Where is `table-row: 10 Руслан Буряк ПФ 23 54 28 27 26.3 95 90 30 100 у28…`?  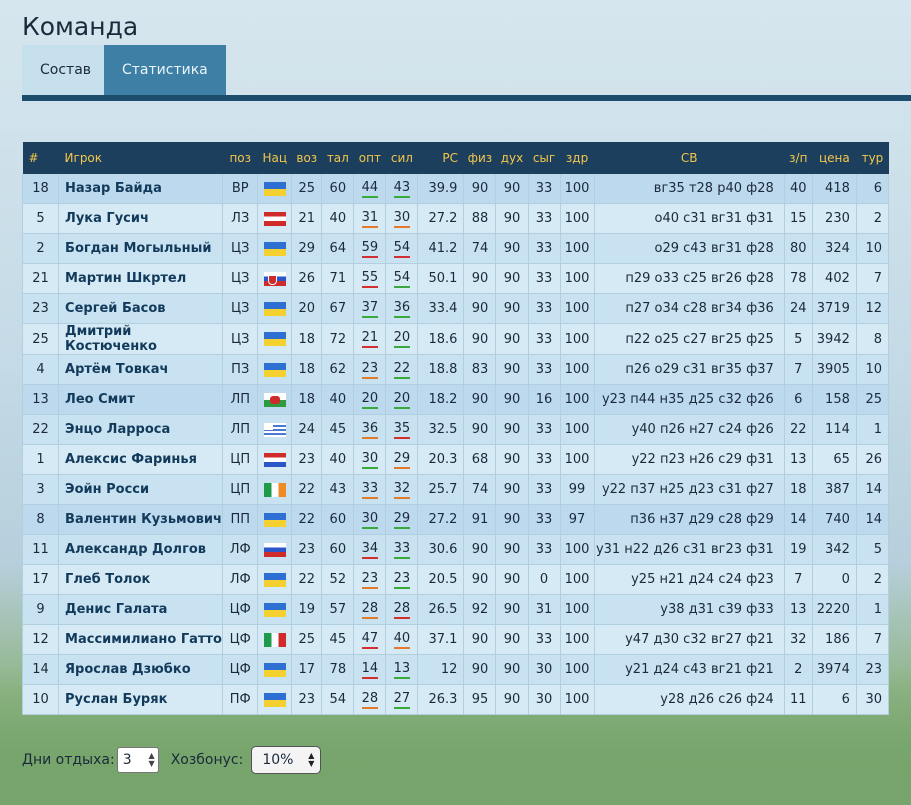 table-row: 10 Руслан Буряк ПФ 23 54 28 27 26.3 95 90 30 100 у28… is located at coordinates (455, 699).